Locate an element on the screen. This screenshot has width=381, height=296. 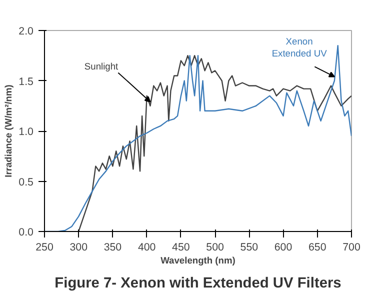
x-tick-label: 350 is located at coordinates (113, 248).